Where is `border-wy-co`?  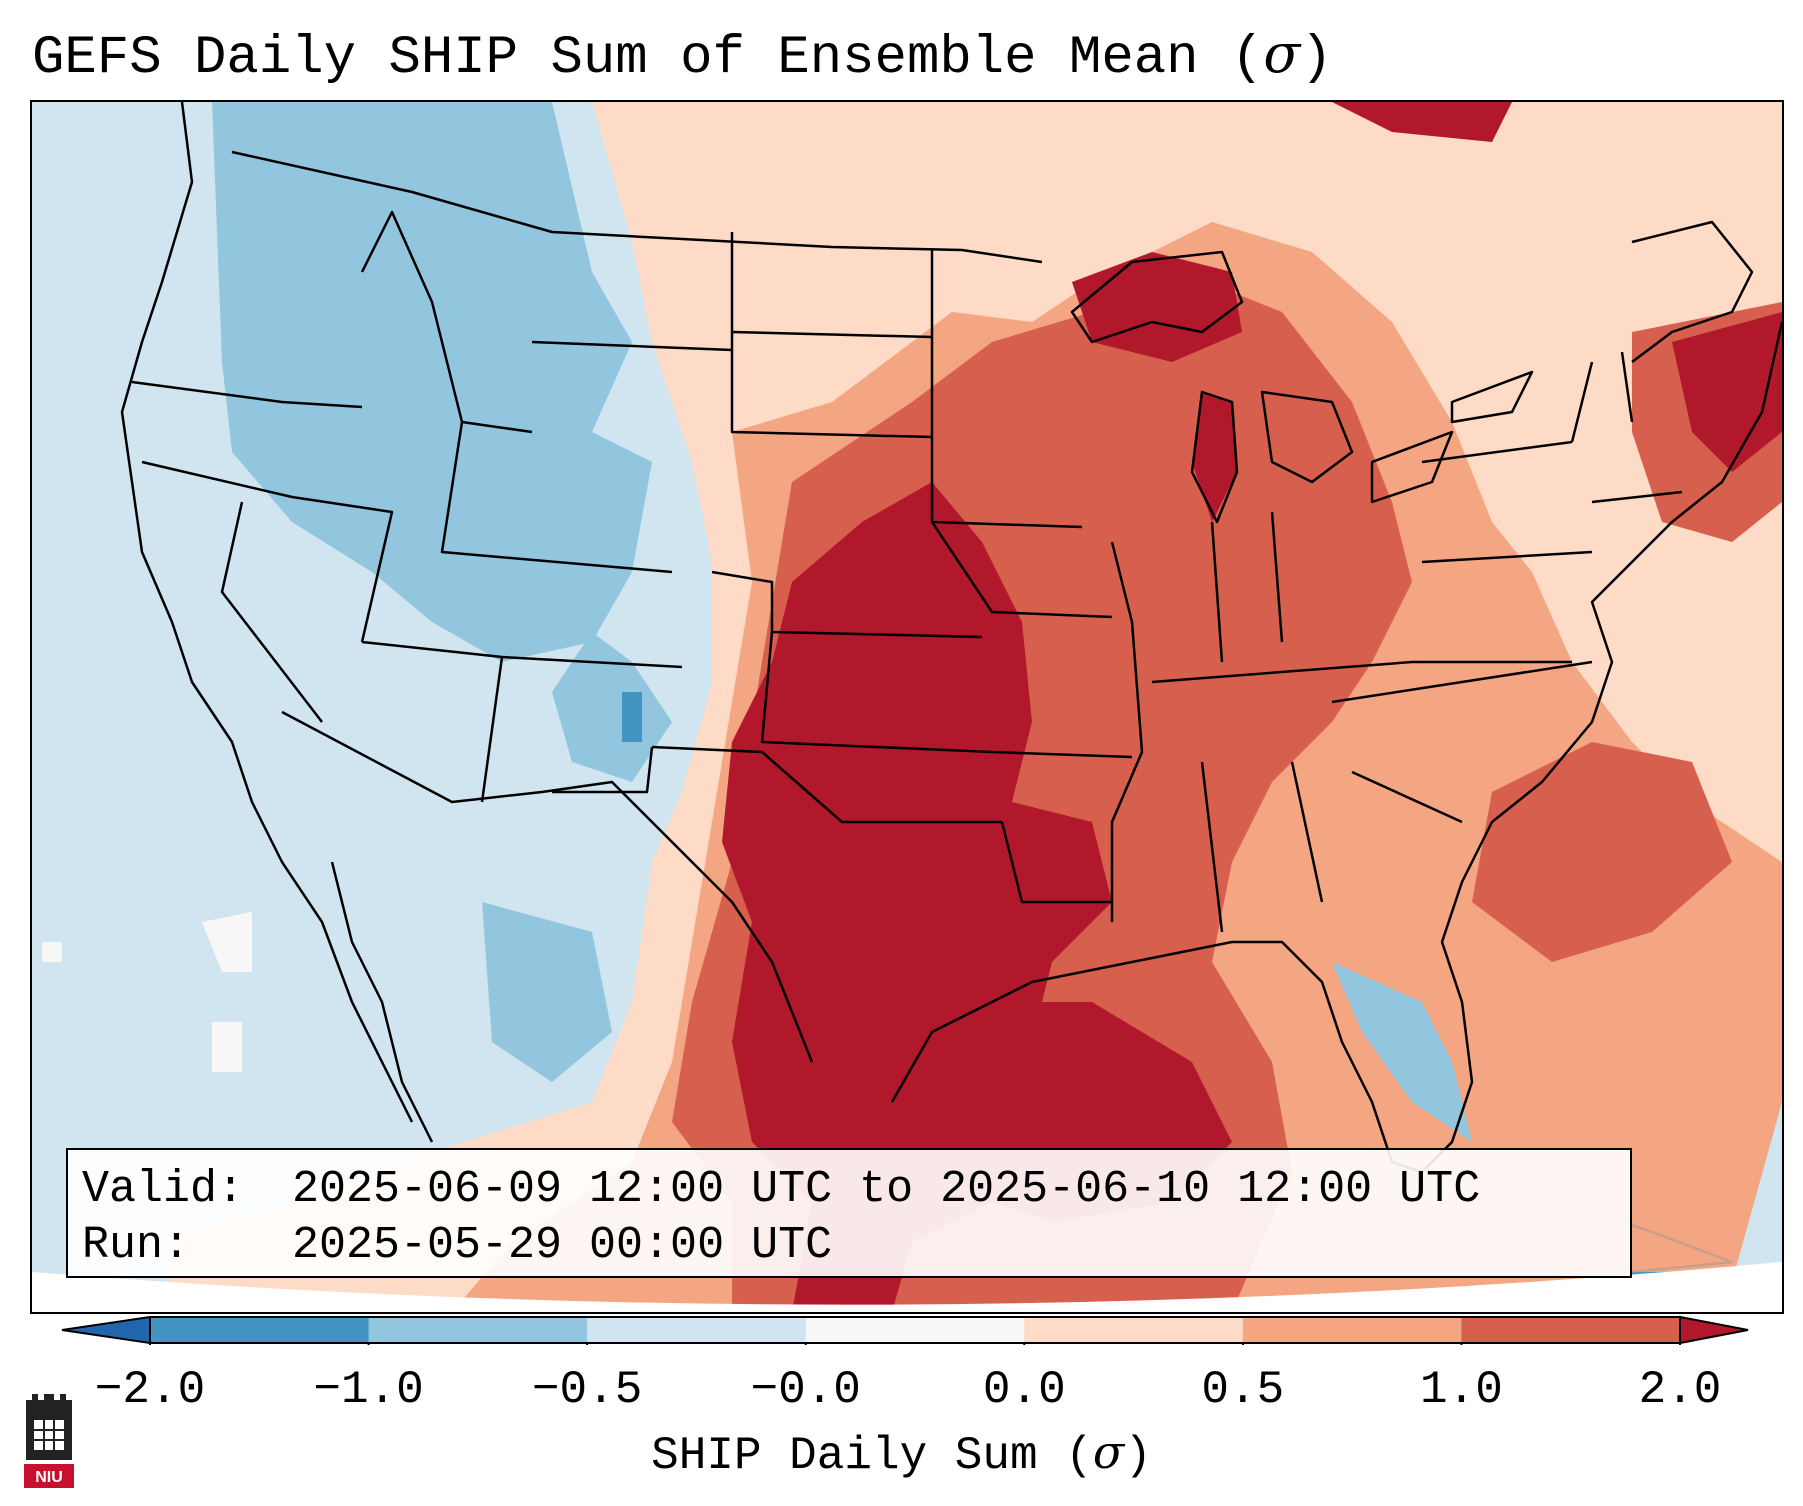 border-wy-co is located at coordinates (556, 497).